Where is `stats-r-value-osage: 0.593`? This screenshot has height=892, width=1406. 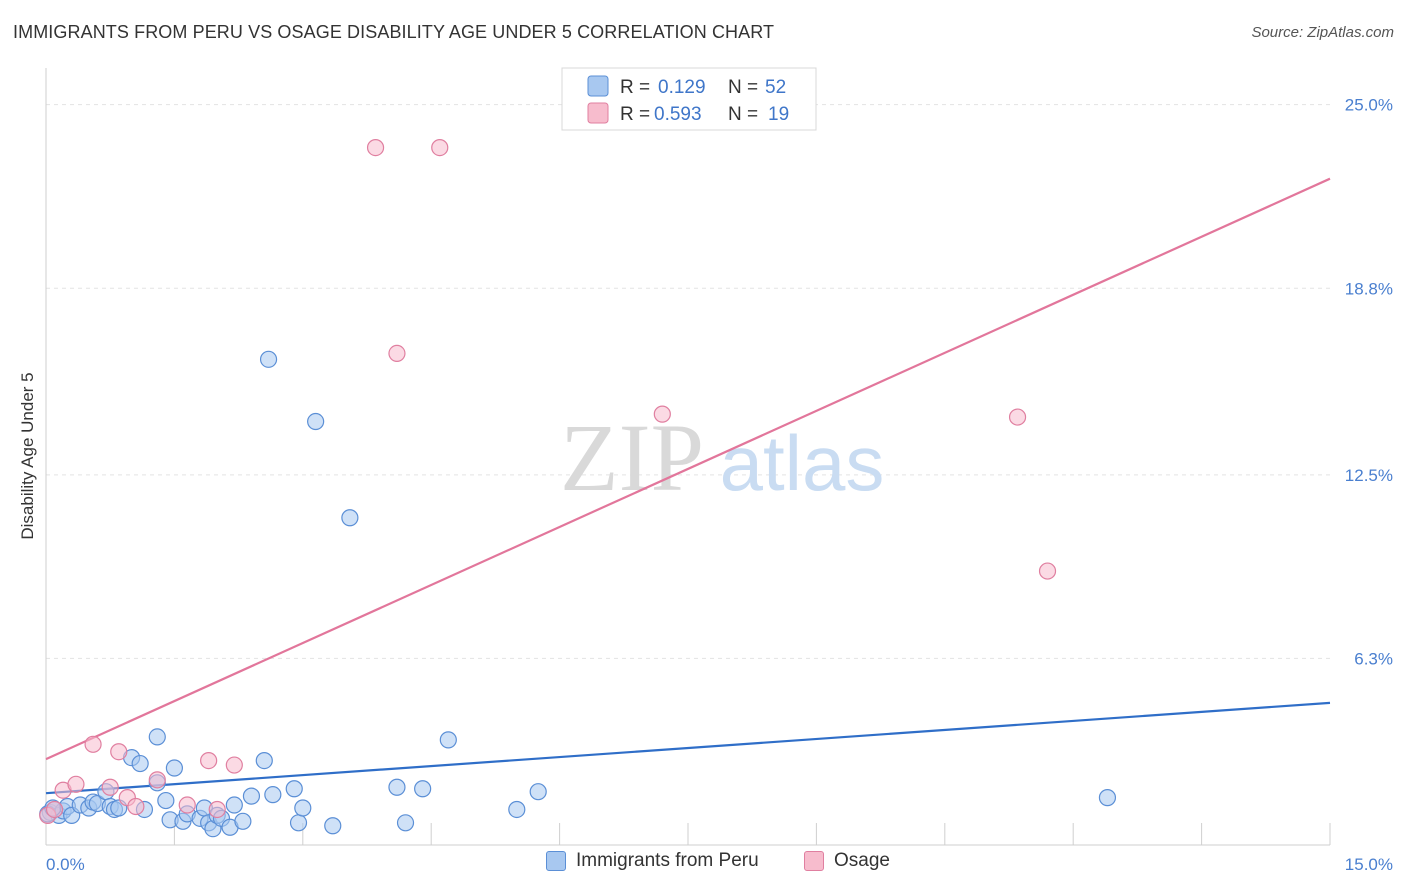
stats-r-value-osage: 0.593 is located at coordinates (678, 114).